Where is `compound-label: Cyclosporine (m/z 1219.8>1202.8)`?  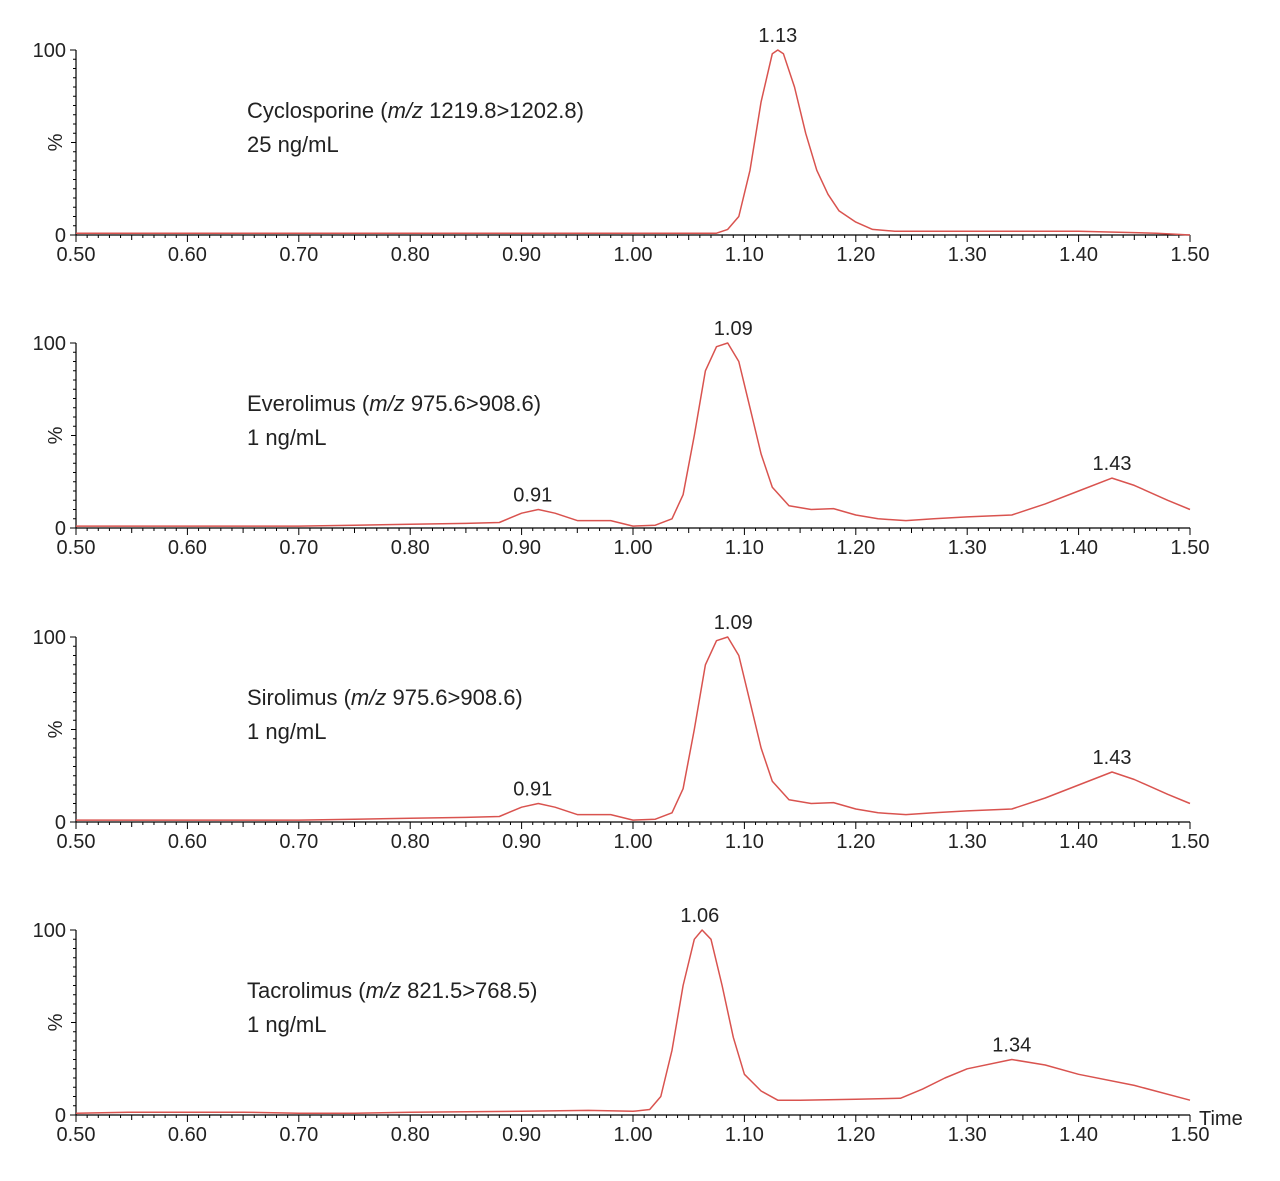 compound-label: Cyclosporine (m/z 1219.8>1202.8) is located at coordinates (415, 110).